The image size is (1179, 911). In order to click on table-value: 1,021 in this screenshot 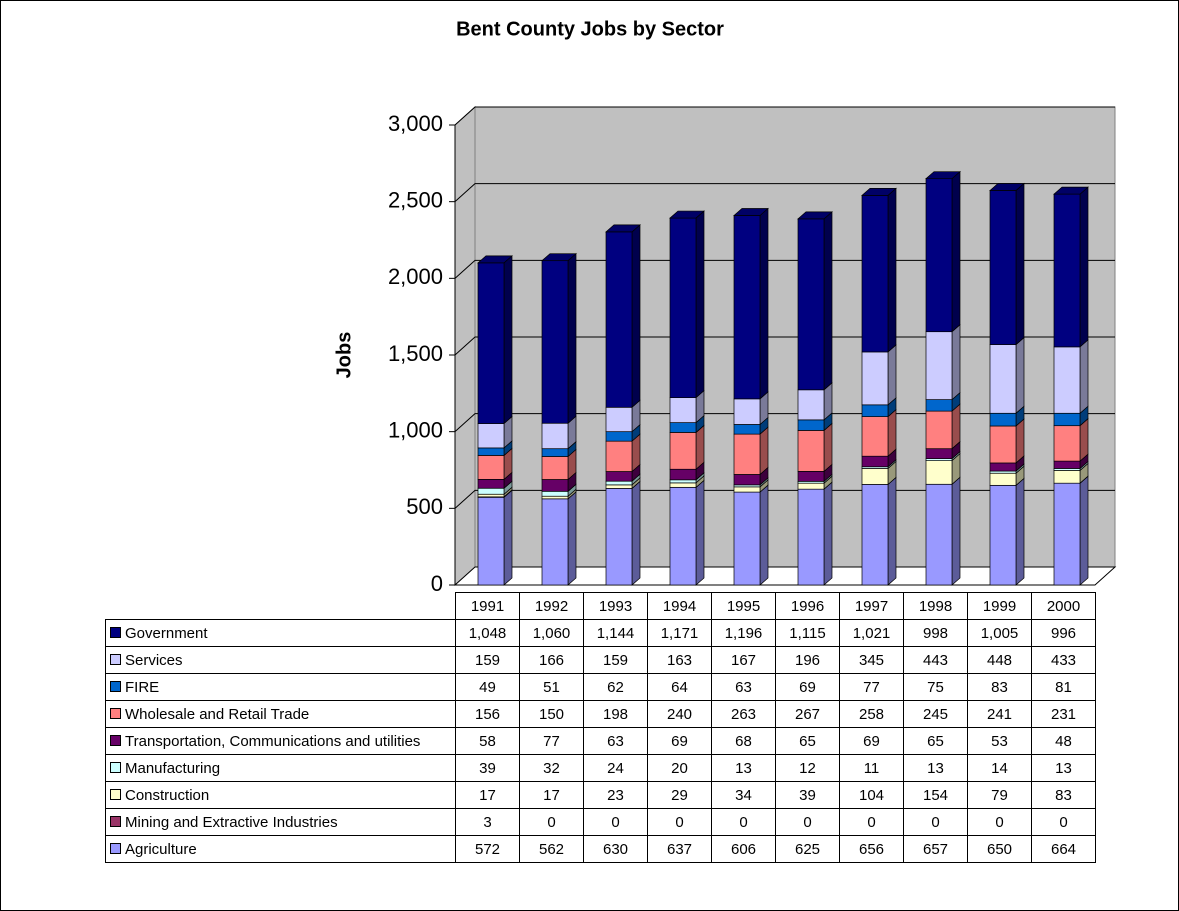, I will do `click(871, 633)`.